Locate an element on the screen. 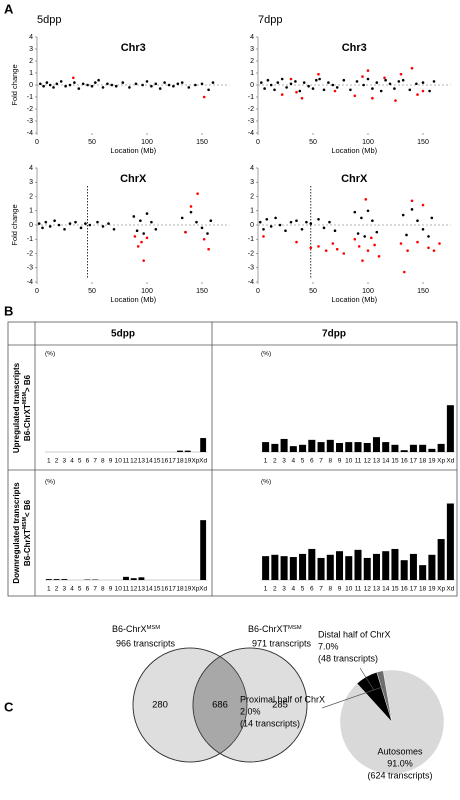 This screenshot has width=460, height=800. slice-value: 91.0% is located at coordinates (400, 763).